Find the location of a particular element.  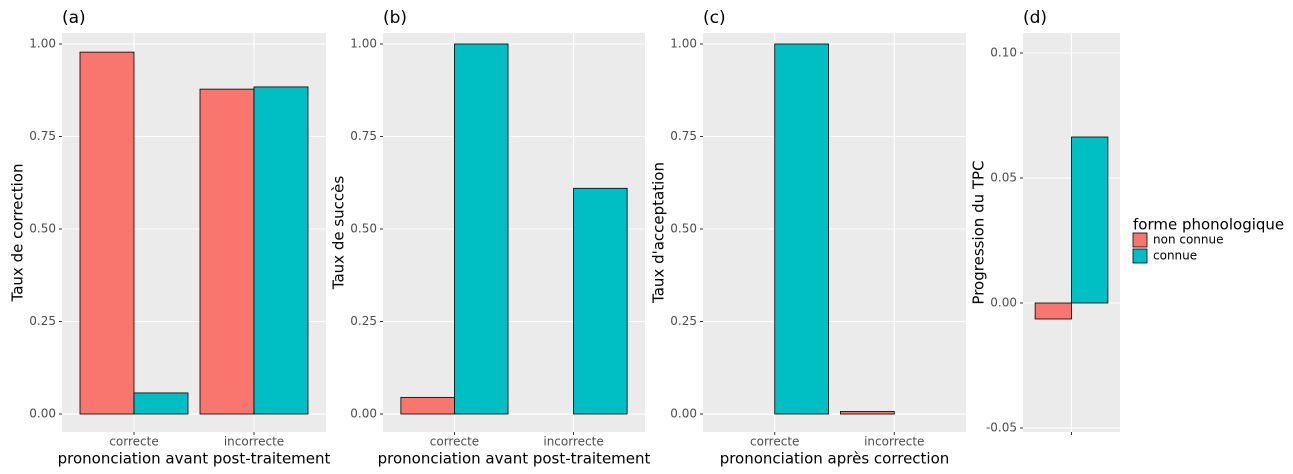

y-axis-label: Taux de correction is located at coordinates (18, 233).